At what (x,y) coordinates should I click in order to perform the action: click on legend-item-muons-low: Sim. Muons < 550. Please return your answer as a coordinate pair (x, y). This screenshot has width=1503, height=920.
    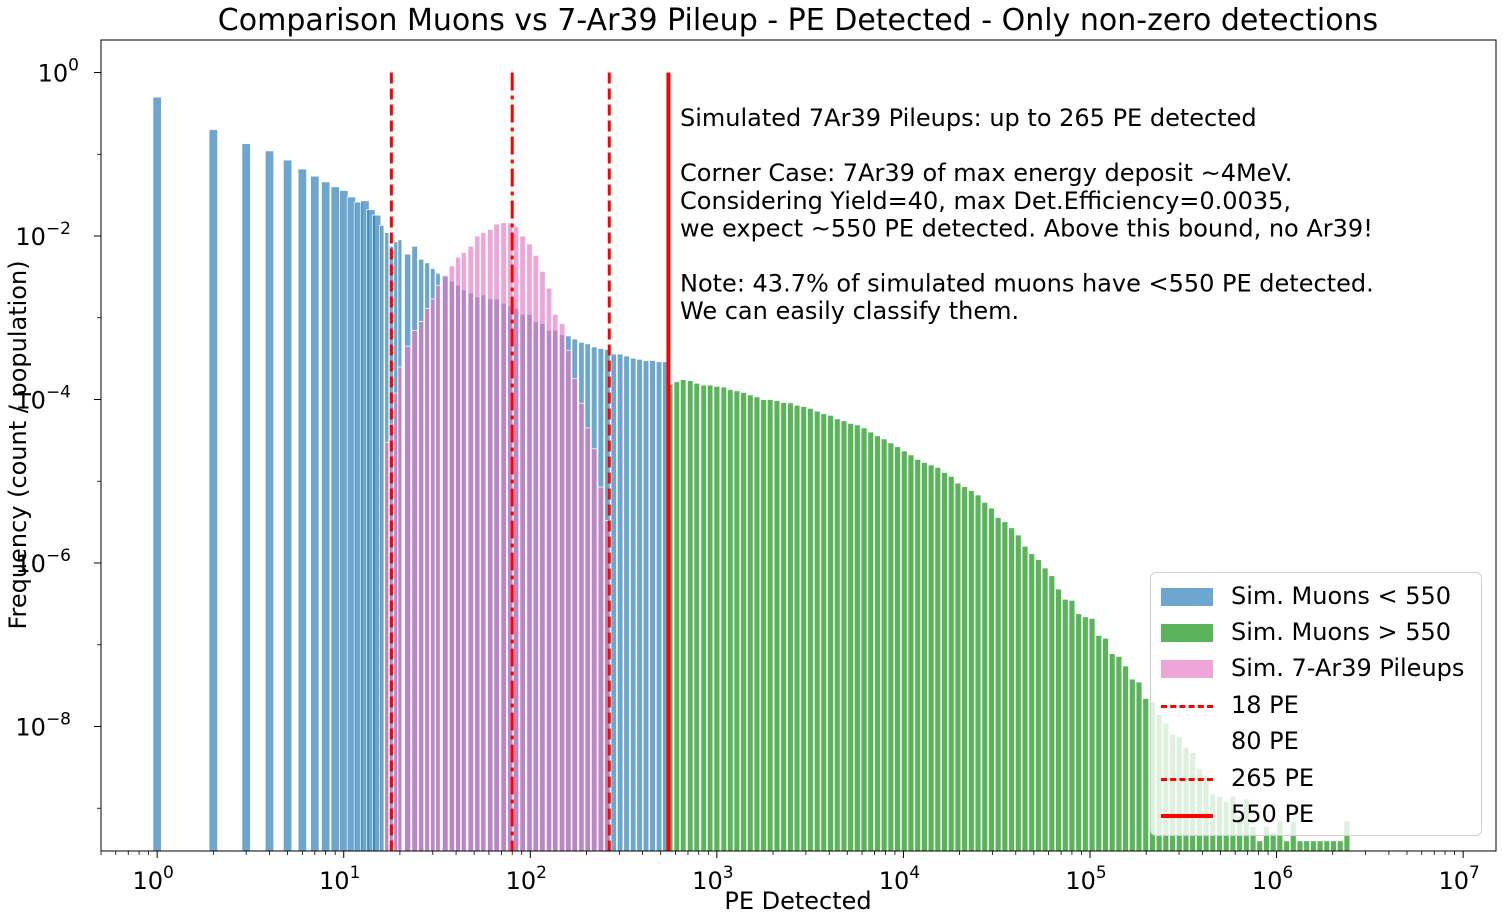
    Looking at the image, I should click on (1316, 597).